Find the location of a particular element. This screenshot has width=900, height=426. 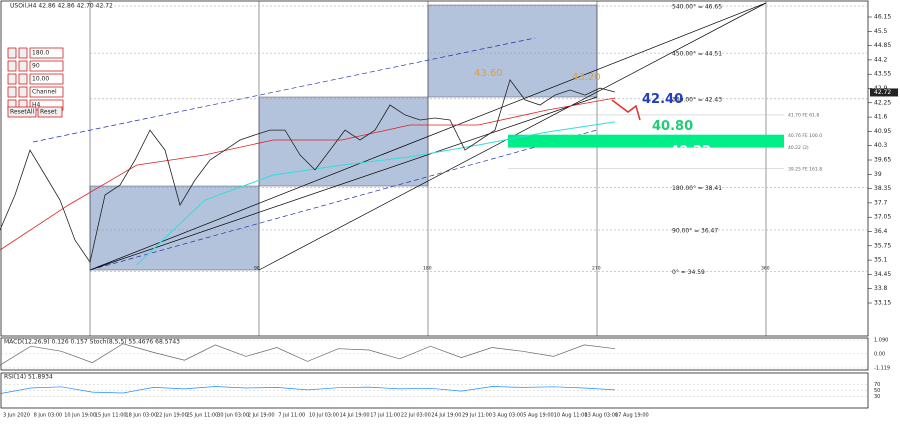

y-tick-label: 44.2 is located at coordinates (881, 59).